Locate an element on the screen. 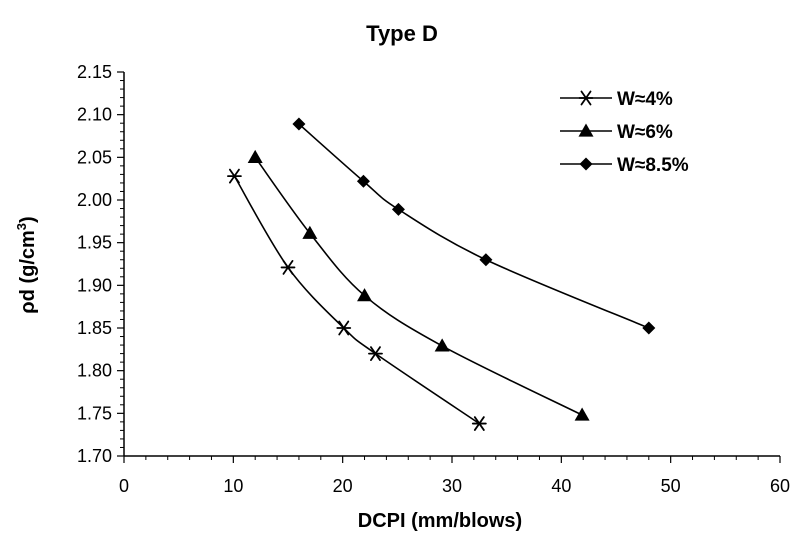  x-tick-label: 30 is located at coordinates (452, 486).